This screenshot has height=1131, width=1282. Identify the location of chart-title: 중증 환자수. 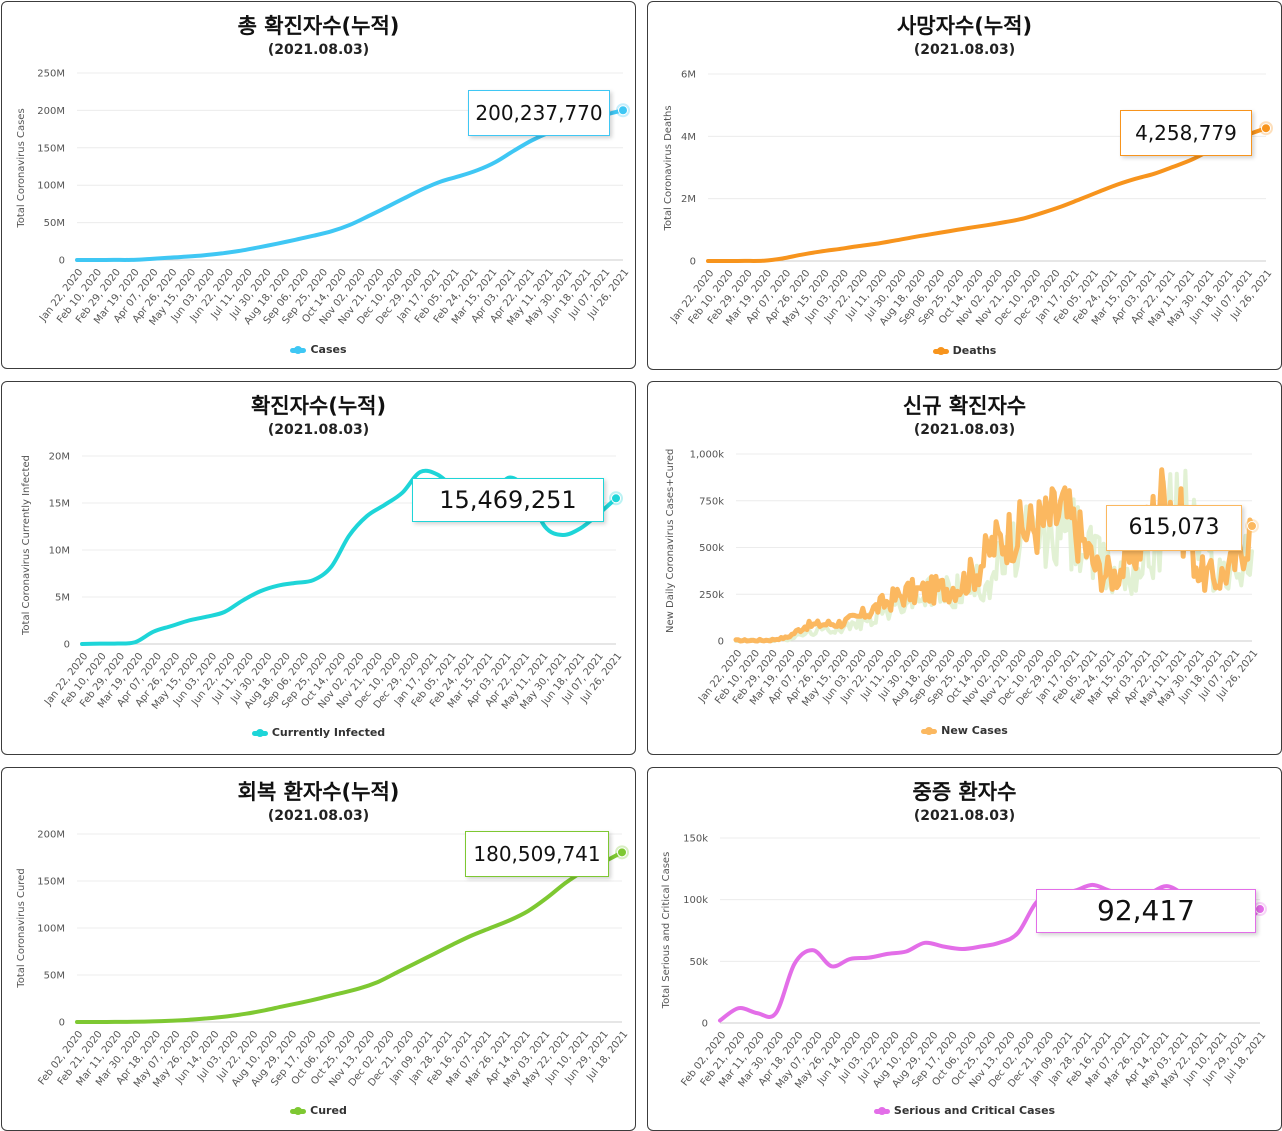
(964, 792).